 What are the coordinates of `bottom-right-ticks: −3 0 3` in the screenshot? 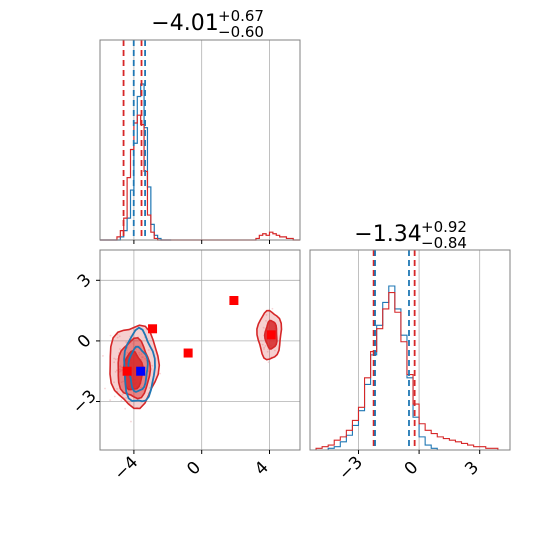 It's located at (409, 467).